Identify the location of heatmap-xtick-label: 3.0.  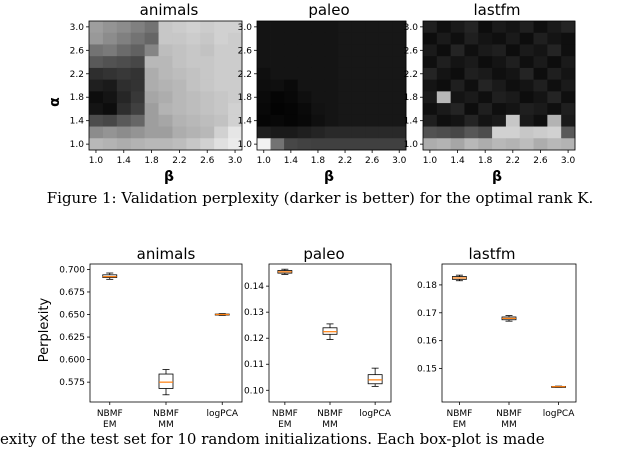
(399, 161).